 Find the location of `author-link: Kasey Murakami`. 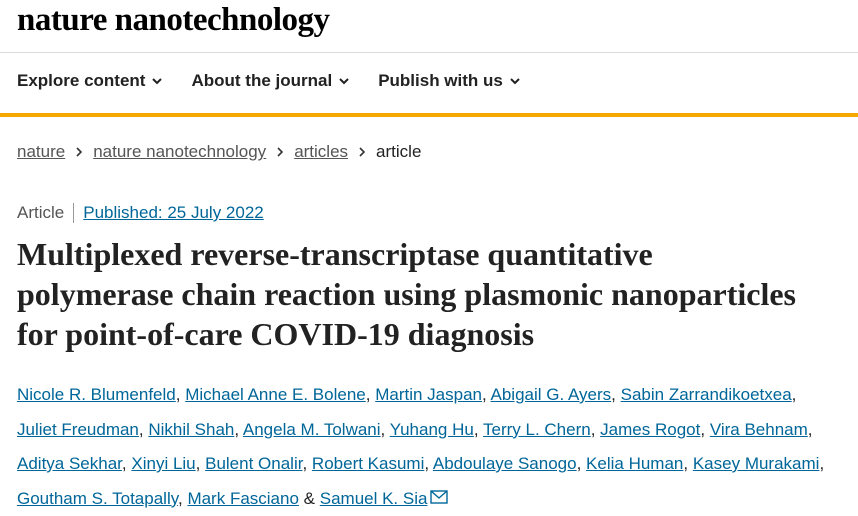

author-link: Kasey Murakami is located at coordinates (756, 463).